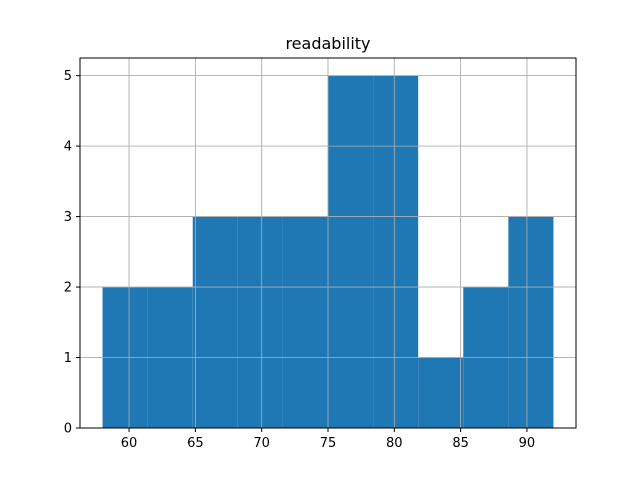  Describe the element at coordinates (68, 288) in the screenshot. I see `y-tick-label-2: 2` at that location.